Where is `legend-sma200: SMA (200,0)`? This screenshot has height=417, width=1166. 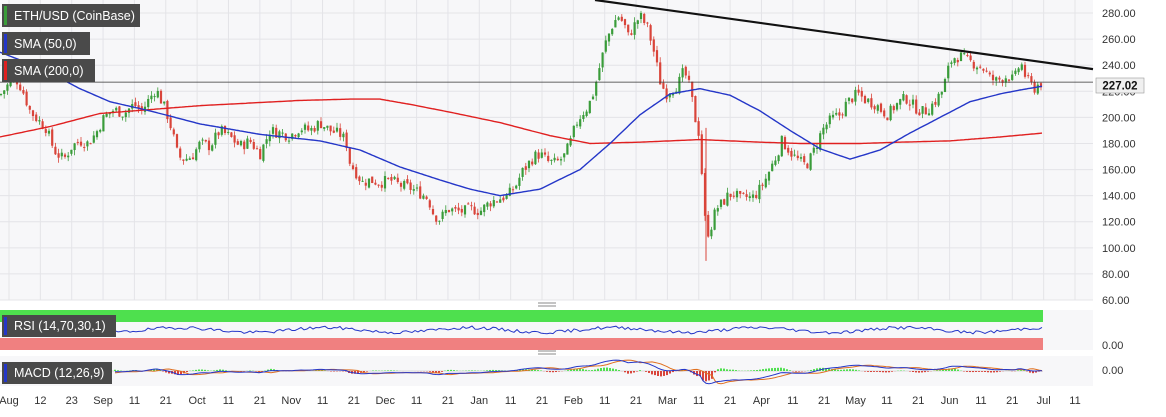
legend-sma200: SMA (200,0) is located at coordinates (48, 70).